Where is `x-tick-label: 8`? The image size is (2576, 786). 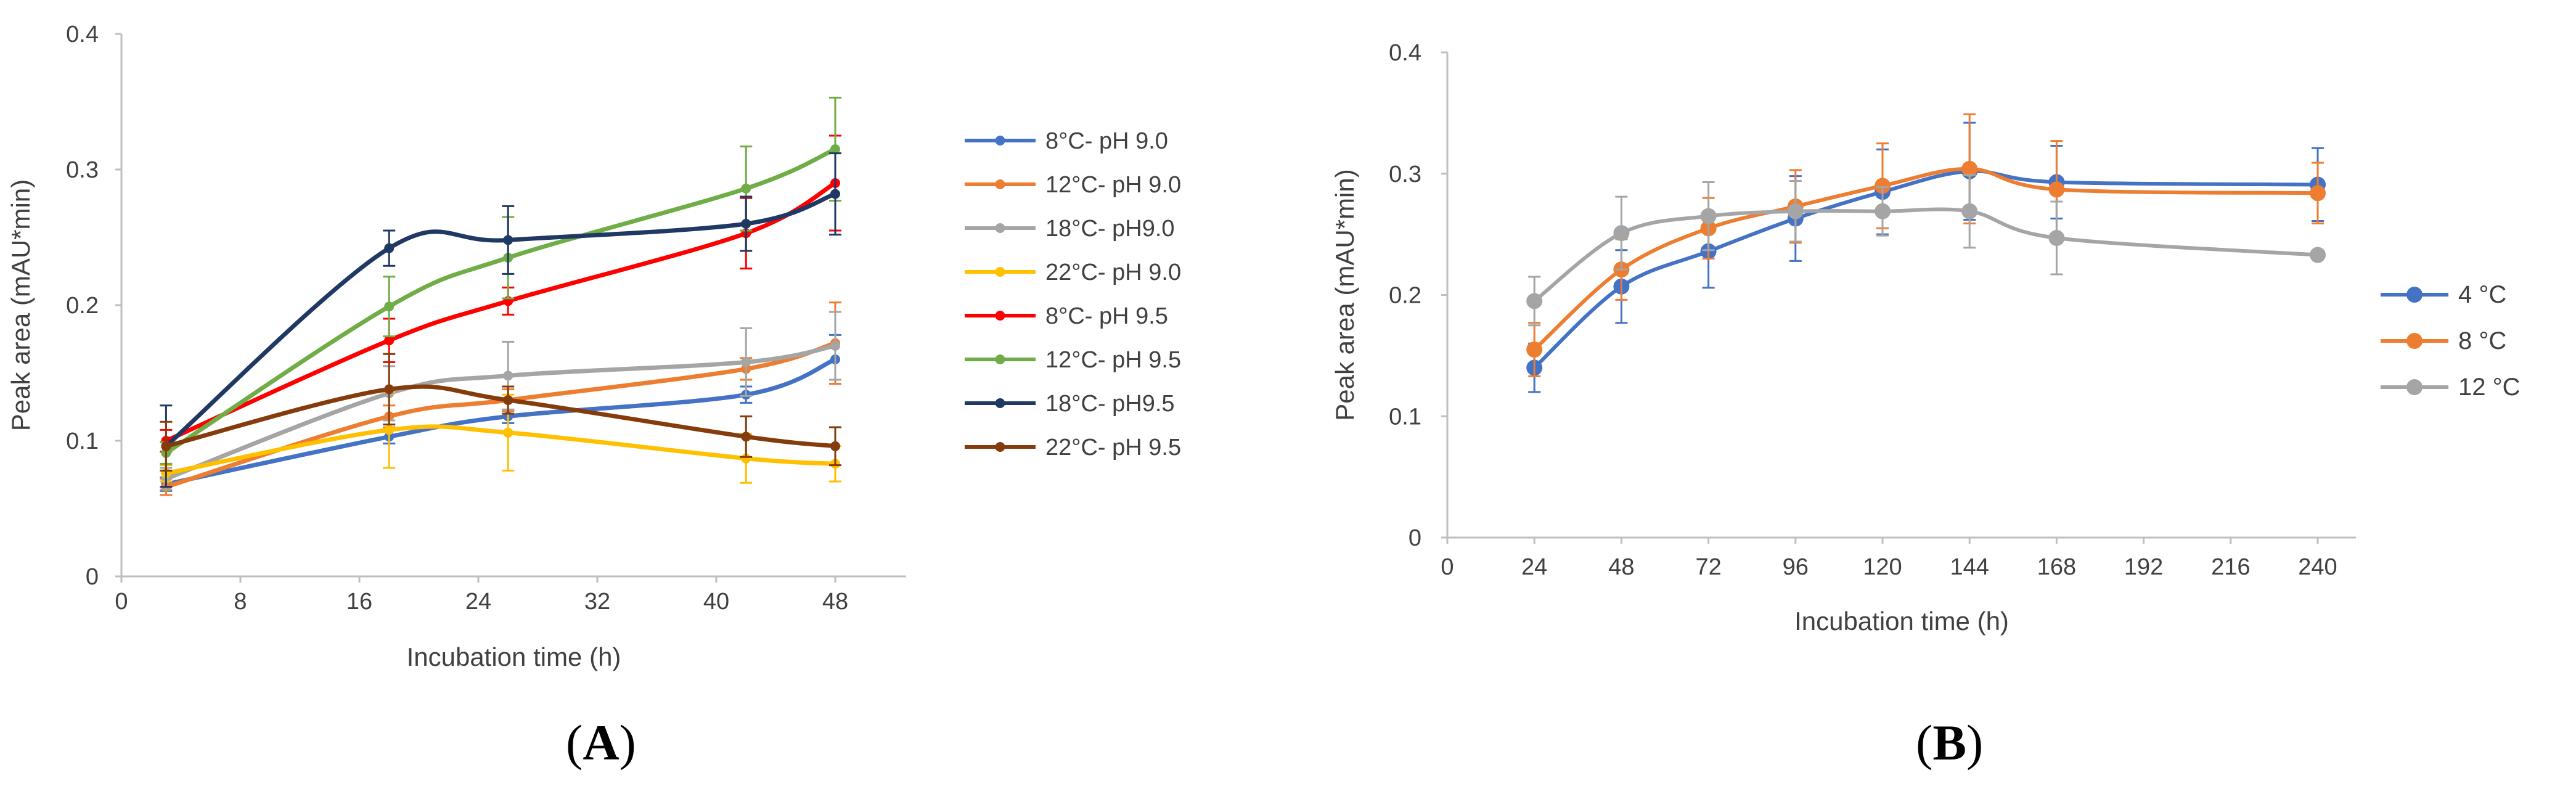 x-tick-label: 8 is located at coordinates (240, 602).